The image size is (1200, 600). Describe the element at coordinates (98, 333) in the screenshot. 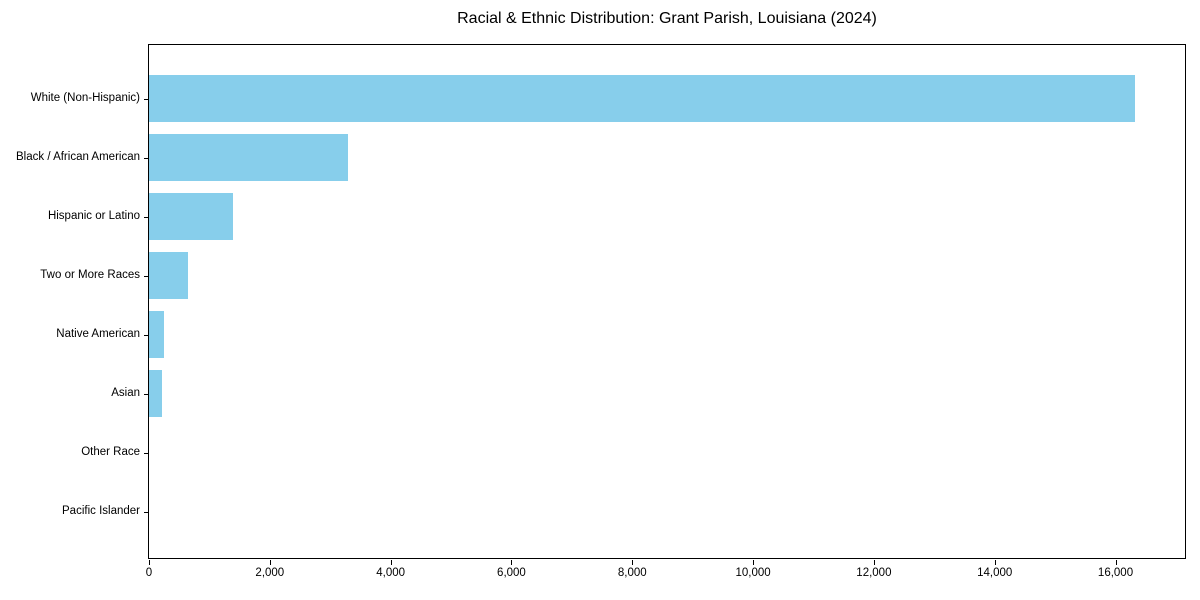

I see `category-label: Native American` at that location.